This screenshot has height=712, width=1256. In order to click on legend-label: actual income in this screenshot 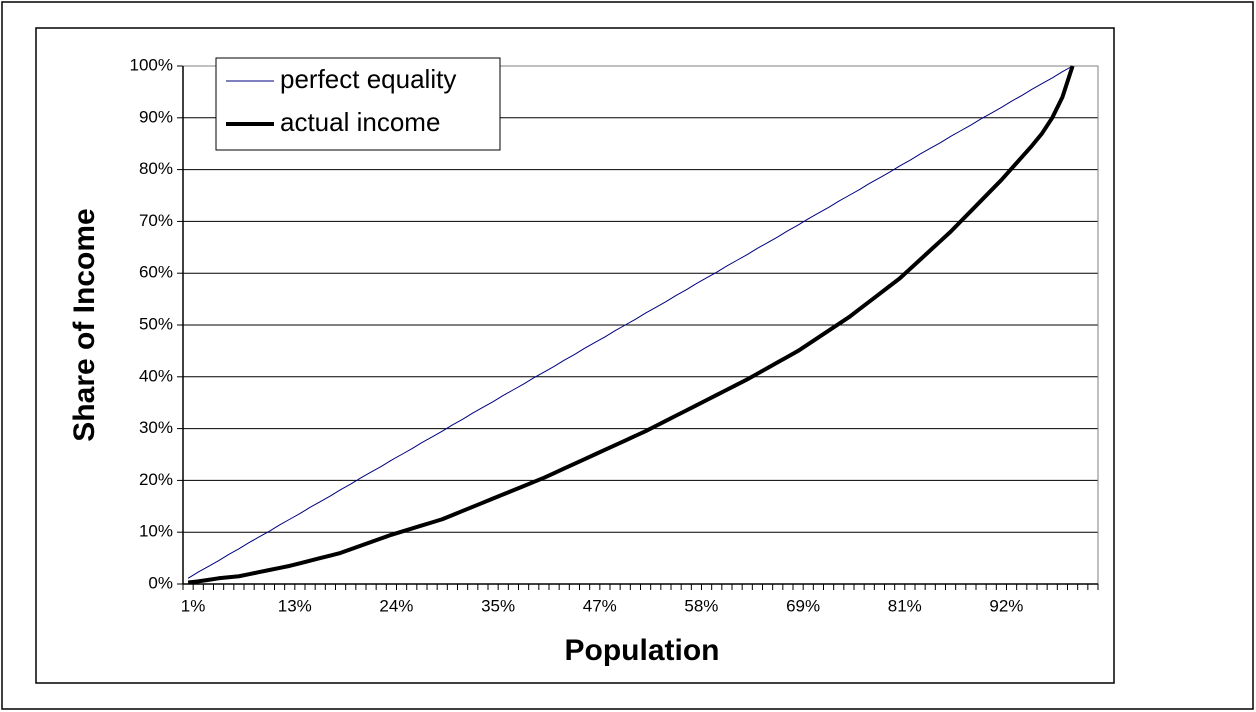, I will do `click(360, 122)`.